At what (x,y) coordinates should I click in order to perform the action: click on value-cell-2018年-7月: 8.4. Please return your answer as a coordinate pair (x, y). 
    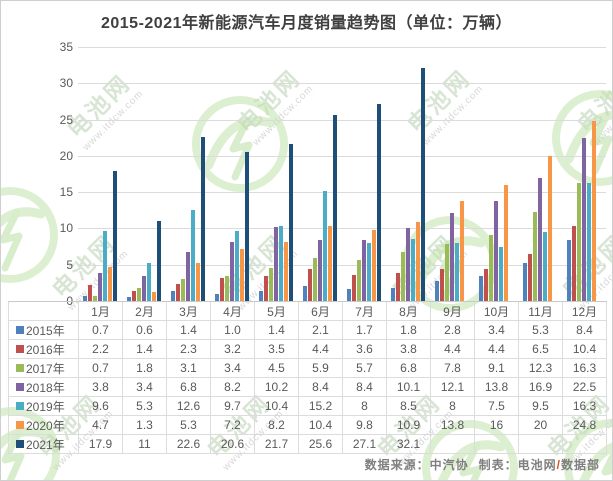
    Looking at the image, I should click on (365, 387).